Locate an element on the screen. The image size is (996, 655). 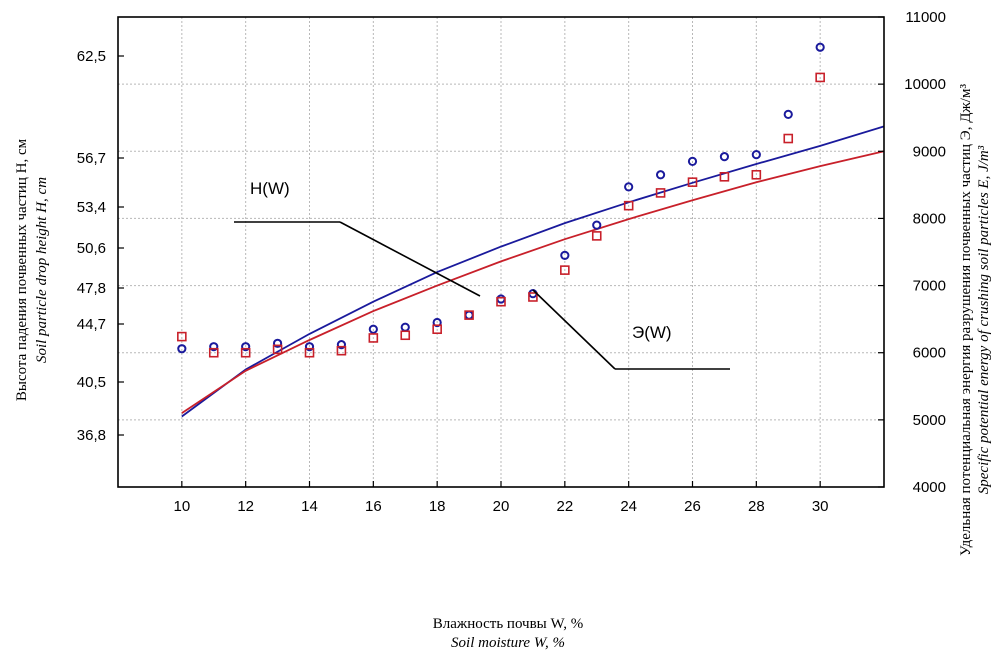
y-left-tick-label: 62,5 is located at coordinates (91, 56).